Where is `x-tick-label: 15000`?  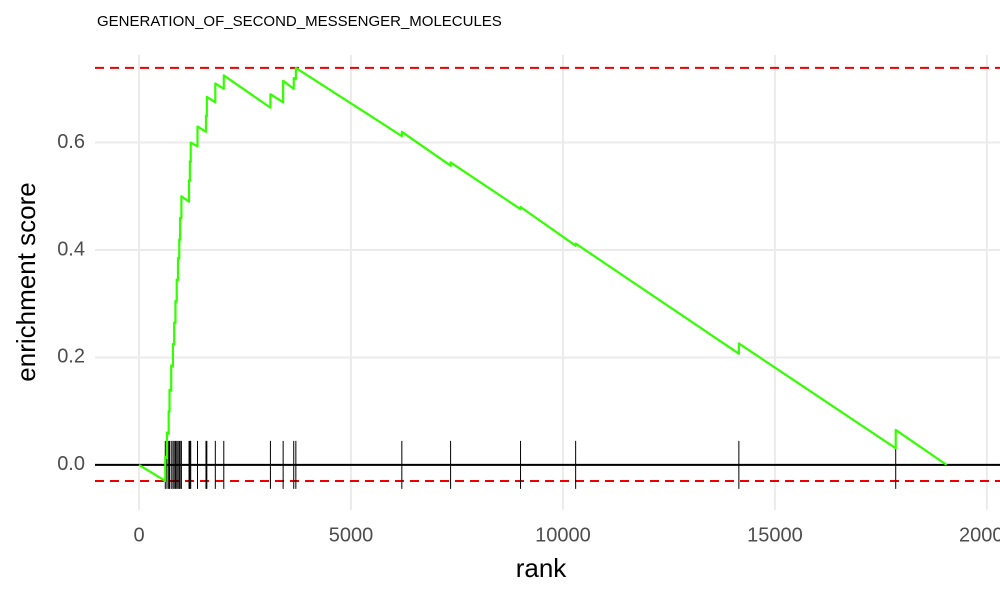 x-tick-label: 15000 is located at coordinates (775, 535).